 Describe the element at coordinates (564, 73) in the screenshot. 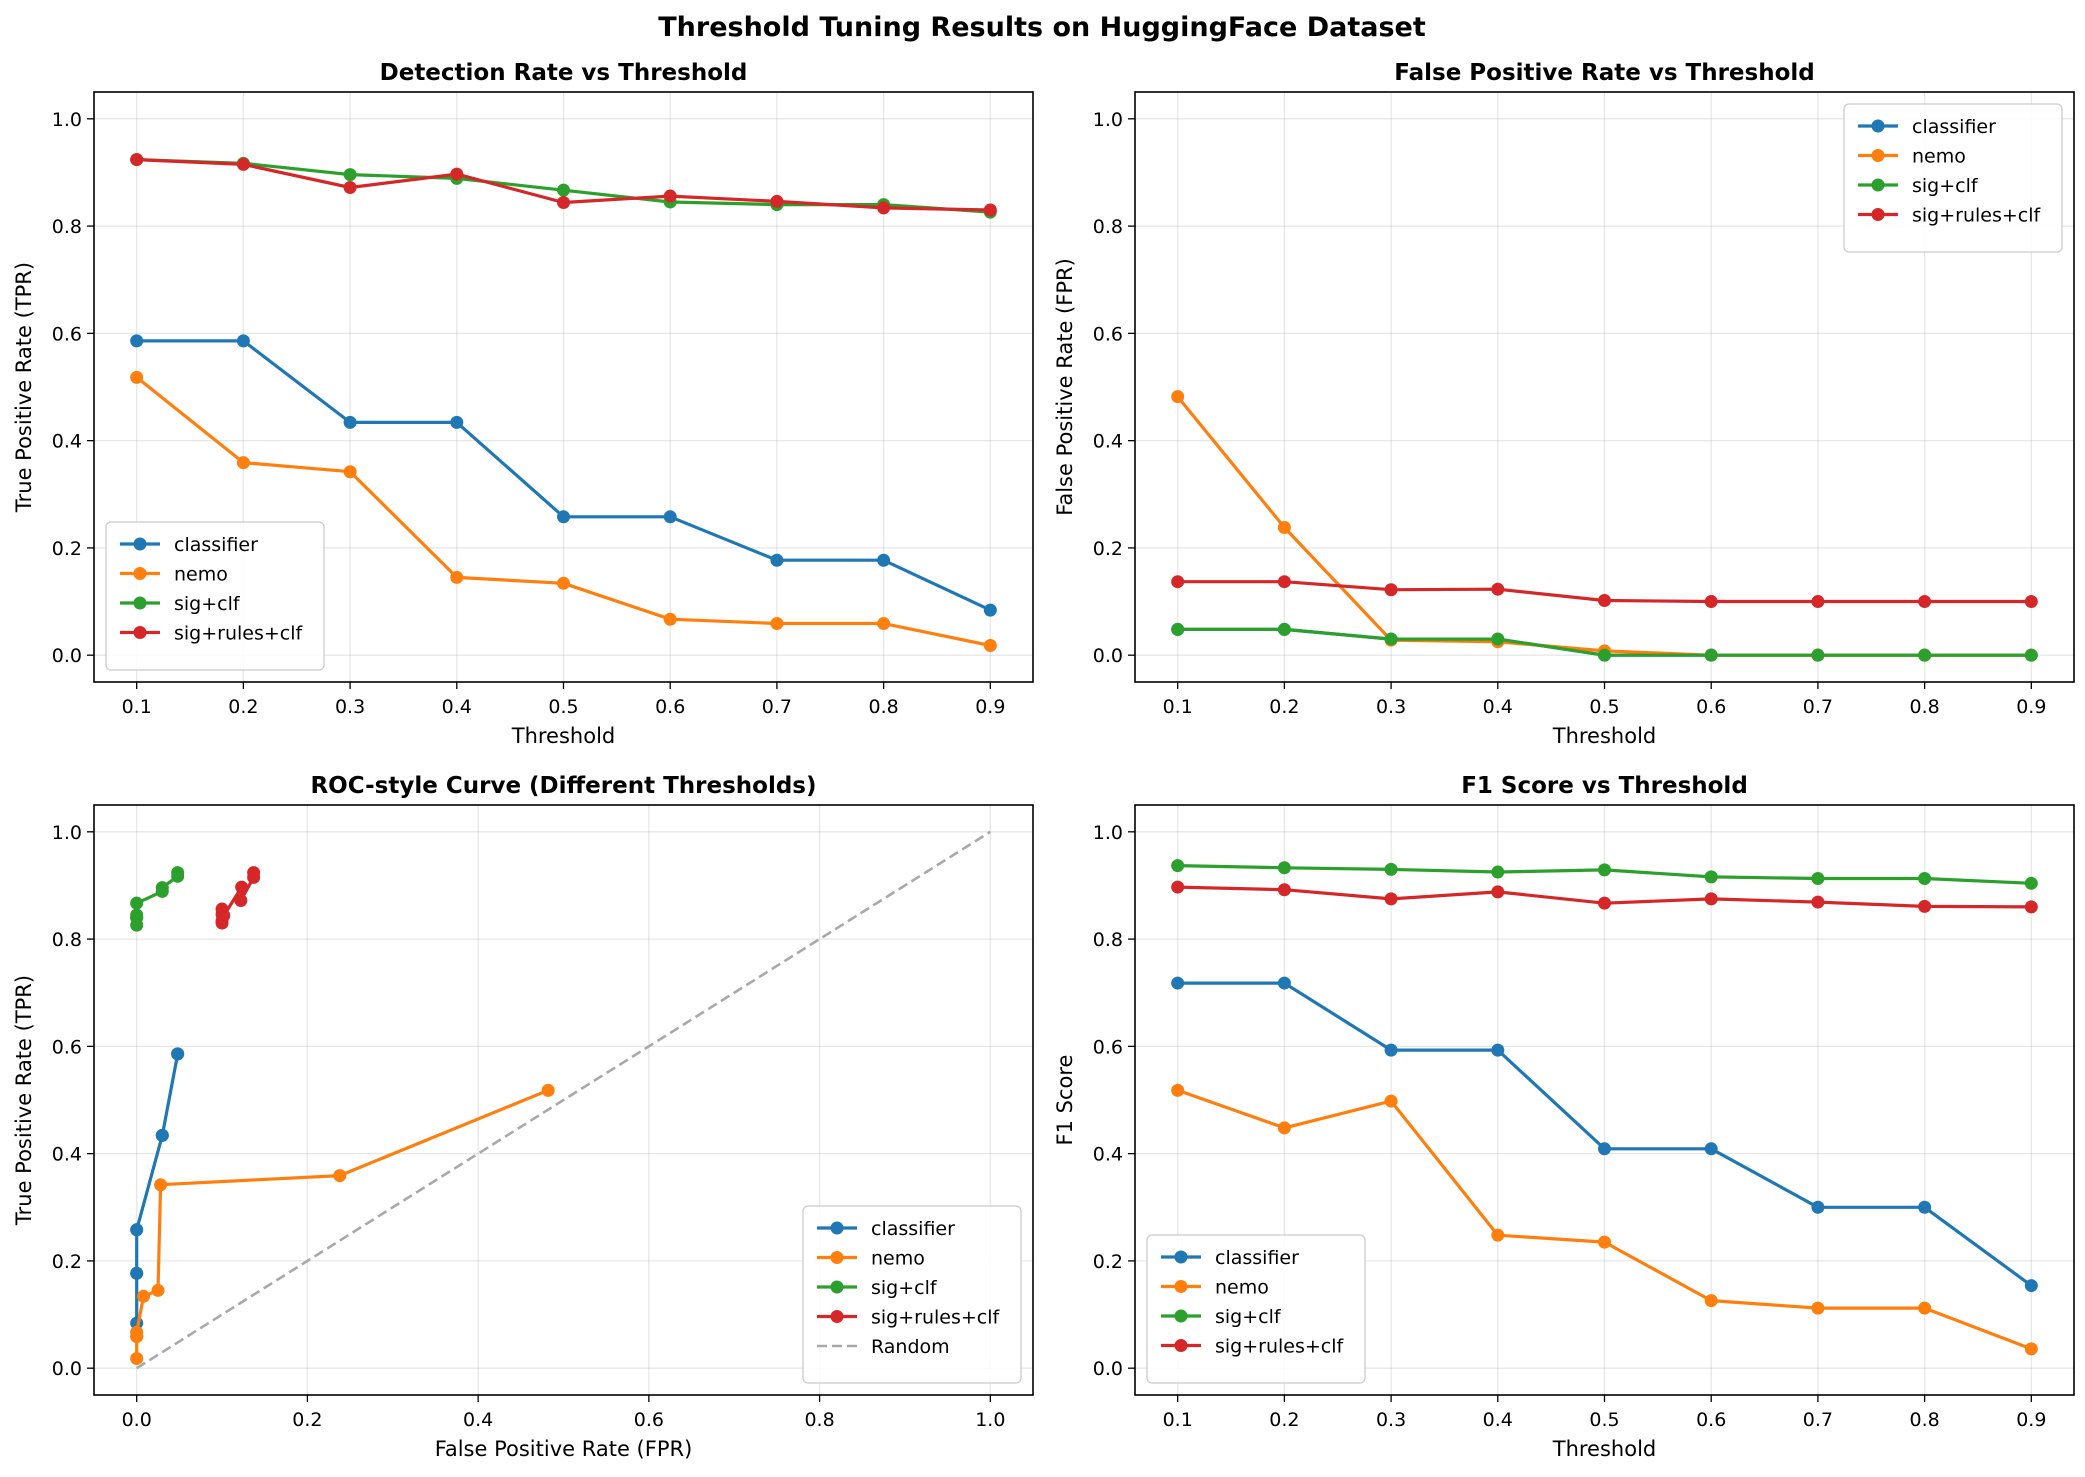

I see `chart-title: Detection Rate vs Threshold` at that location.